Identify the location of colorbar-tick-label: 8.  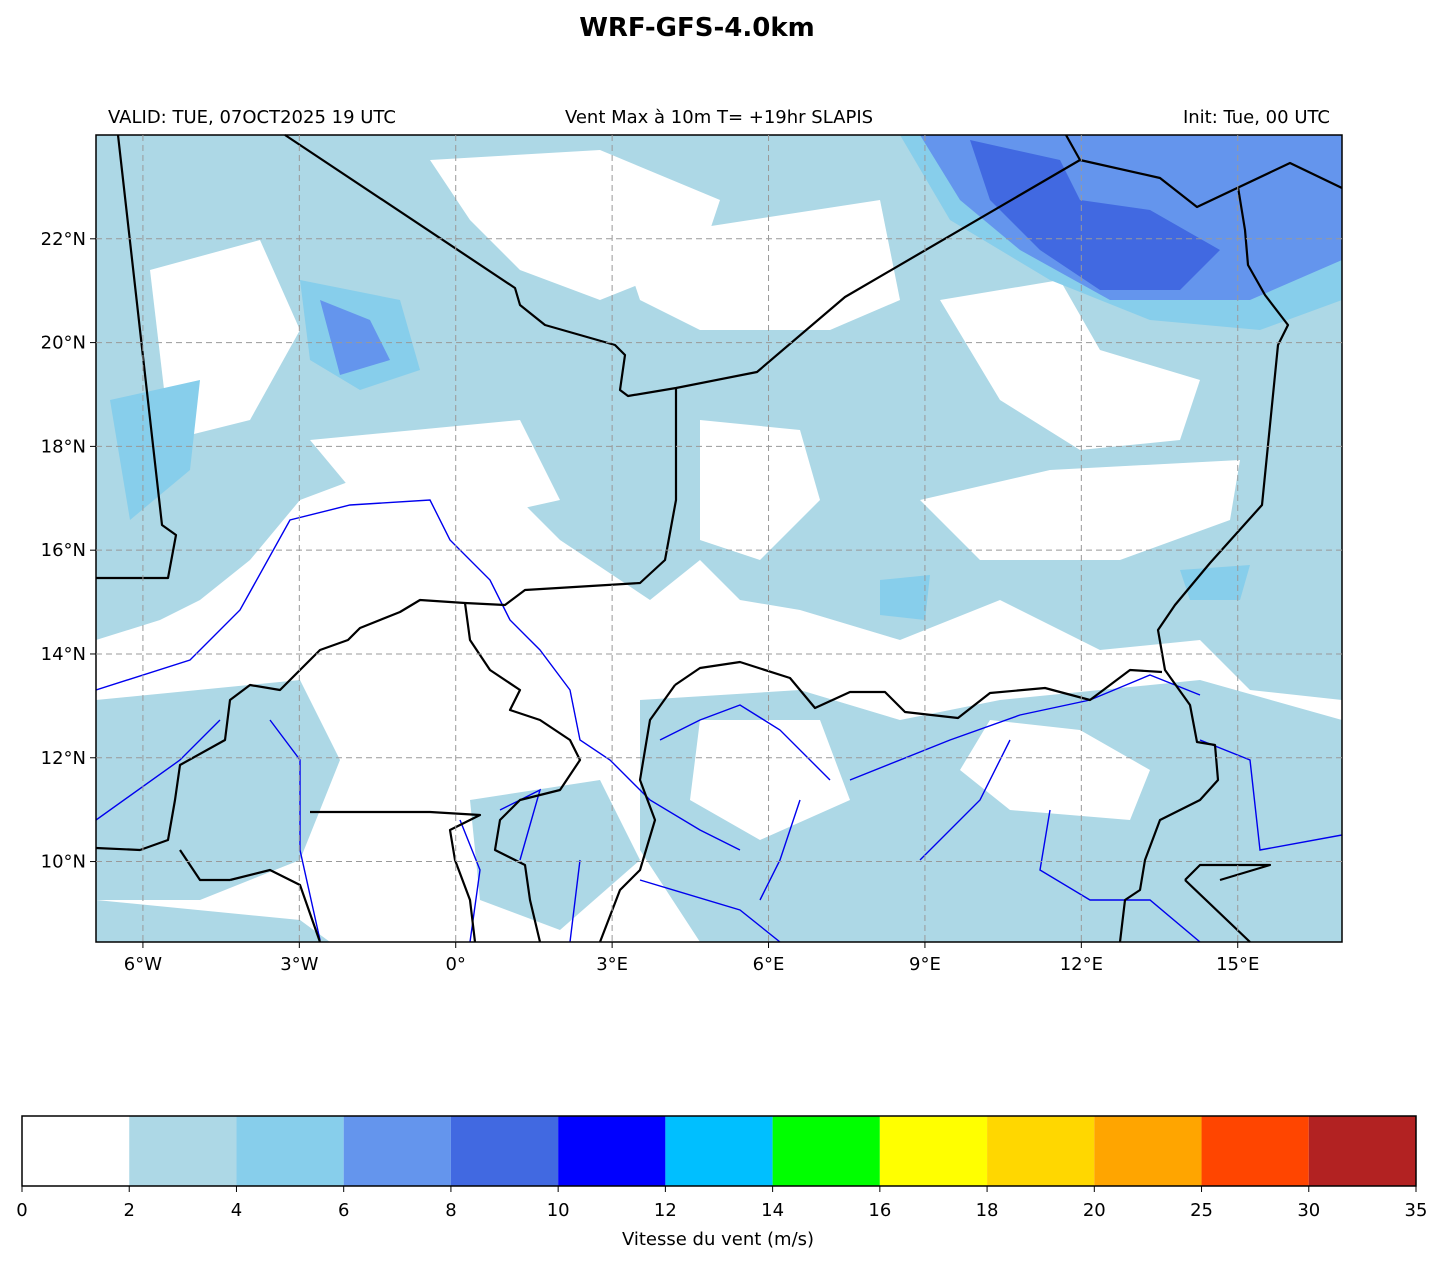
(450, 1210).